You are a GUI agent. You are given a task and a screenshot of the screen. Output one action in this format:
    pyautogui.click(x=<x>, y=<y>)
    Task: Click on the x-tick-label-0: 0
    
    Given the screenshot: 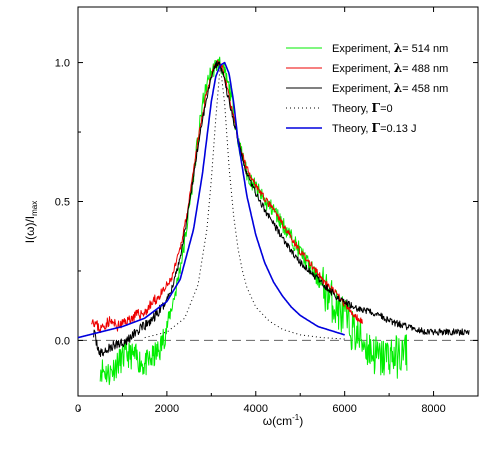 What is the action you would take?
    pyautogui.click(x=78, y=409)
    